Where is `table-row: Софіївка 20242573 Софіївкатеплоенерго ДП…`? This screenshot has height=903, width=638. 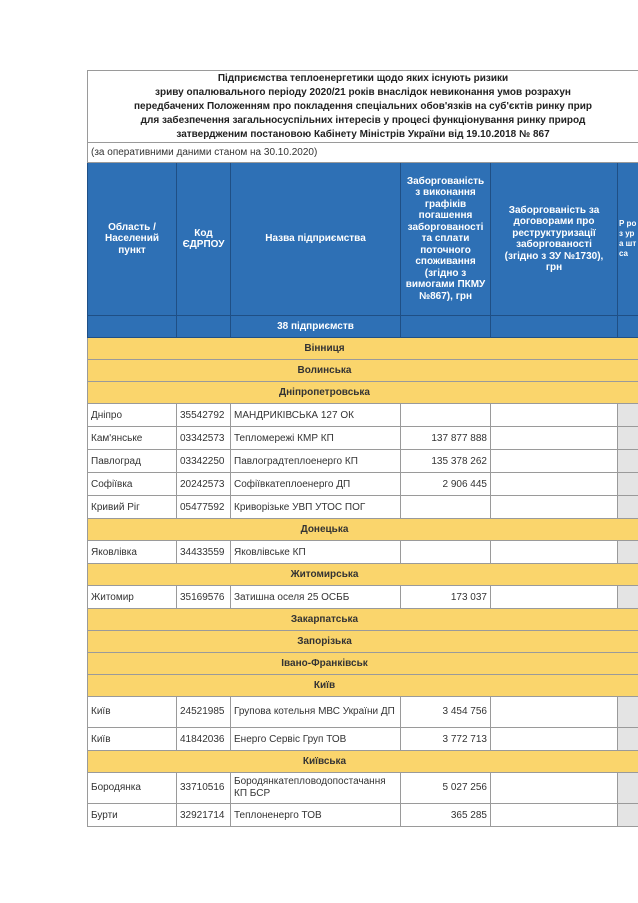 table-row: Софіївка 20242573 Софіївкатеплоенерго ДП… is located at coordinates (362, 484).